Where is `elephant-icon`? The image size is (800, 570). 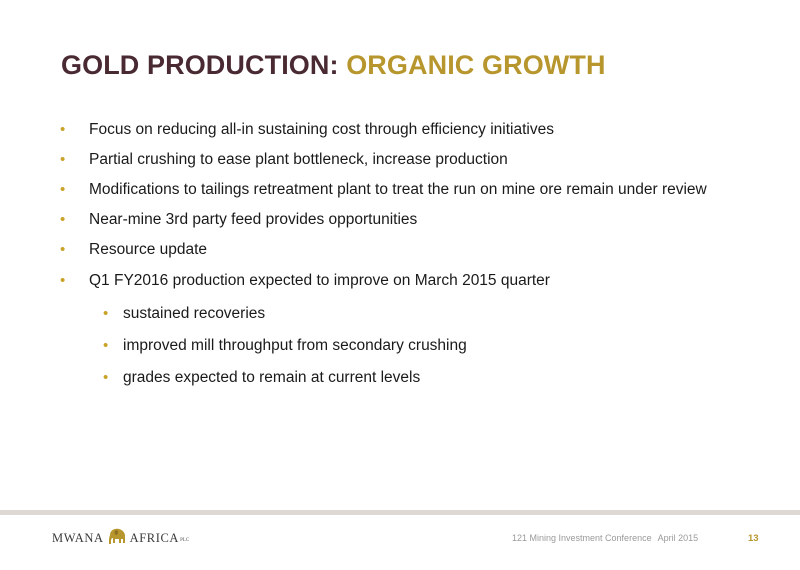
elephant-icon is located at coordinates (117, 538).